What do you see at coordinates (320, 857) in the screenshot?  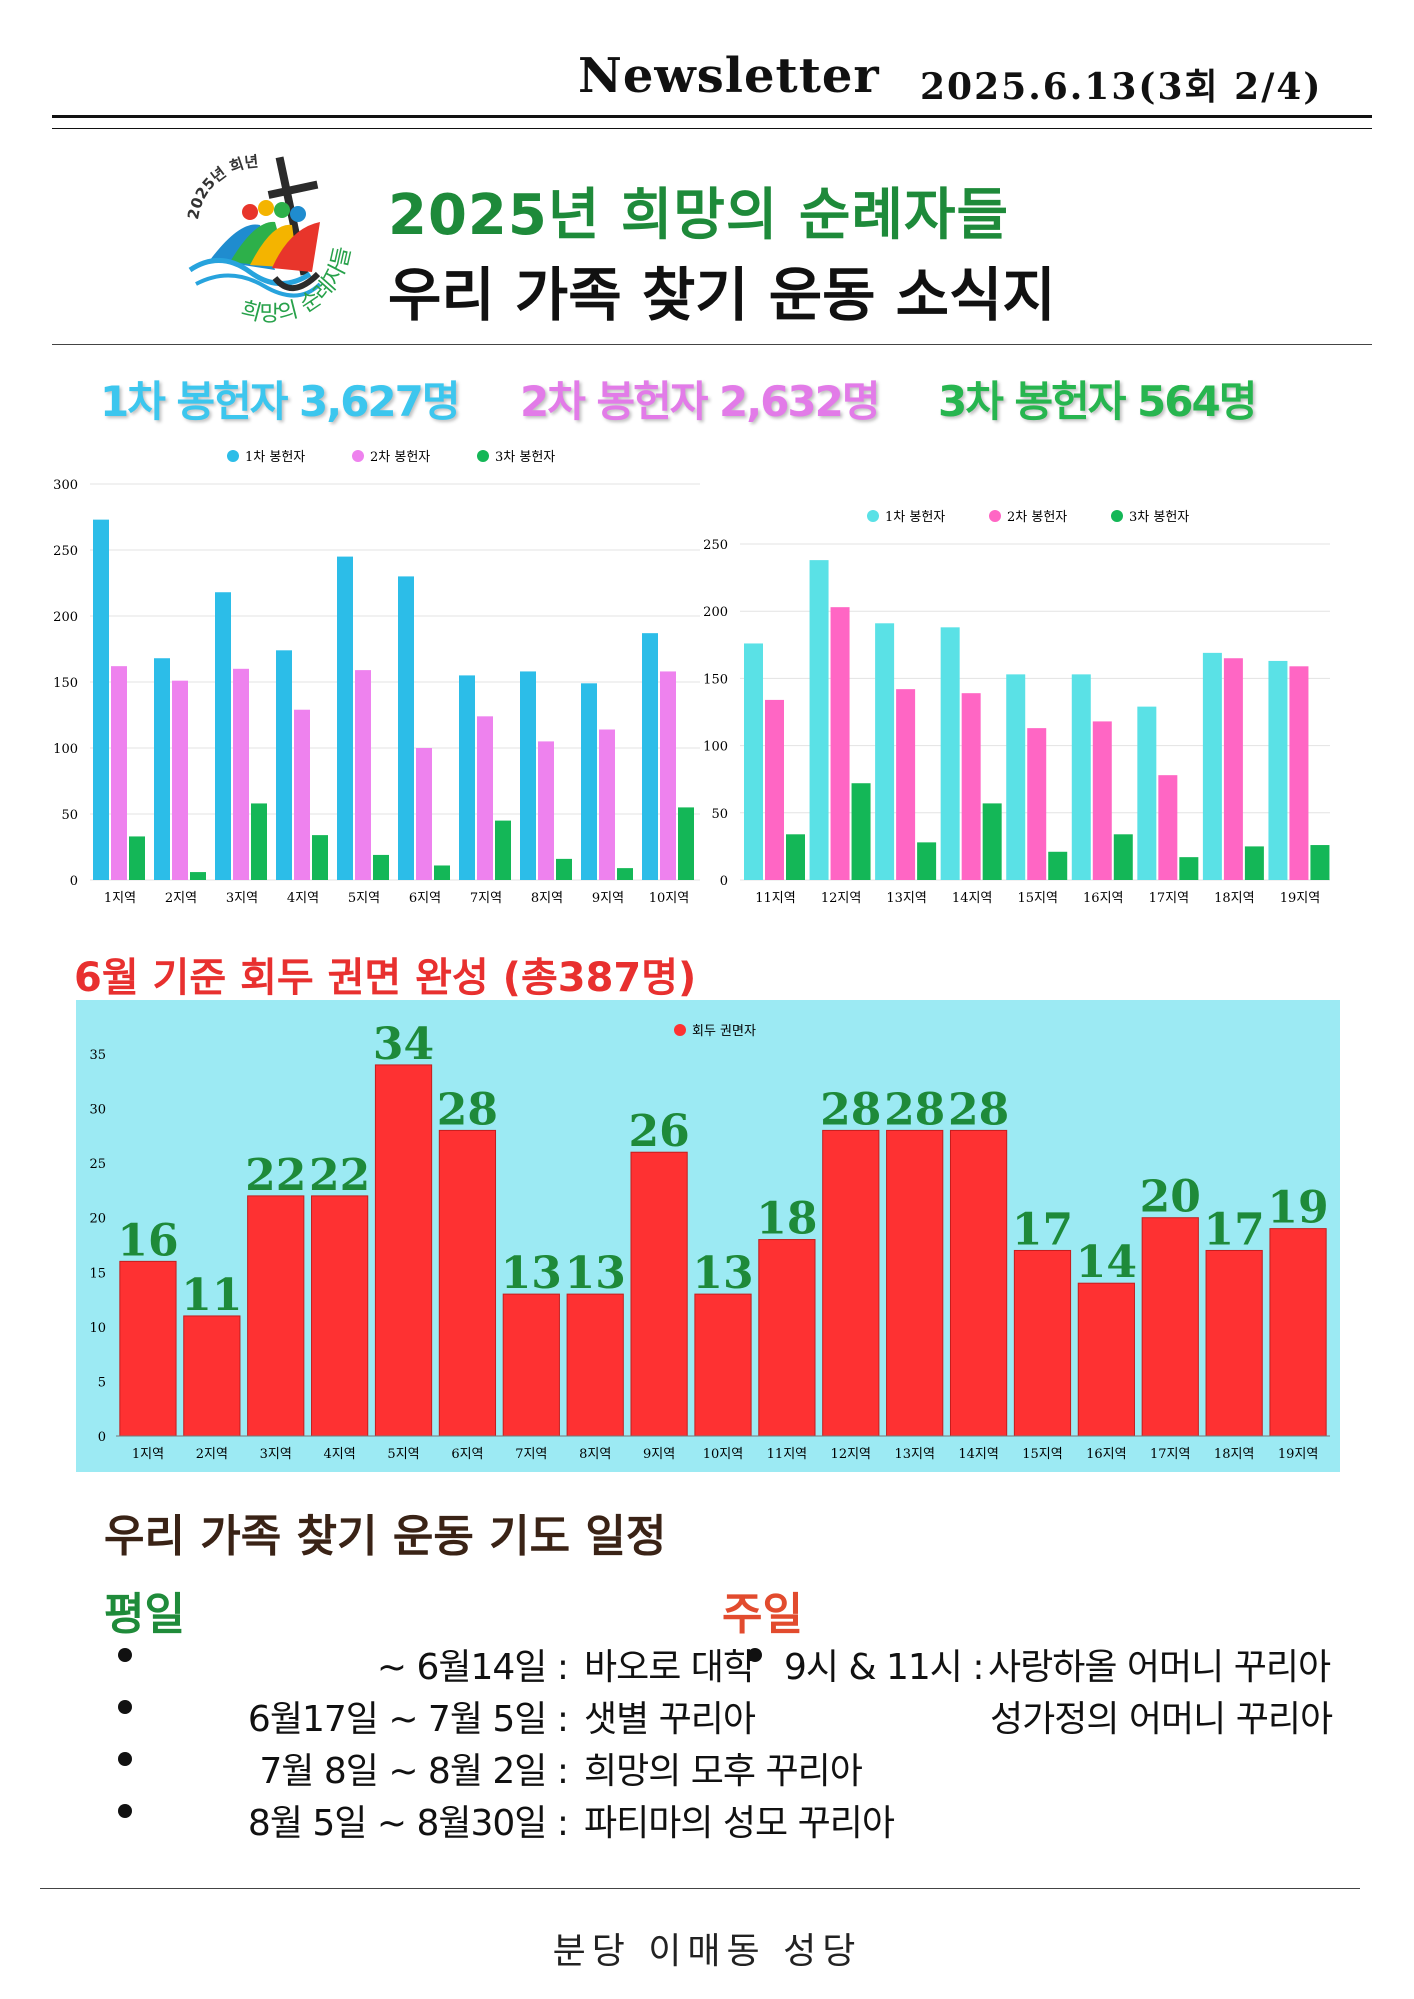 I see `bar-4지역-s3` at bounding box center [320, 857].